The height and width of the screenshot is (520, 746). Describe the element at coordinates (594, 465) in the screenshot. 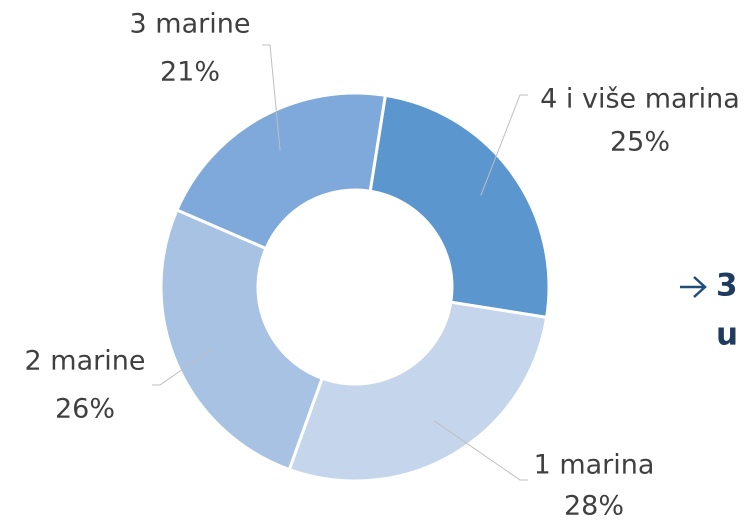

I see `category-label: 1 marina` at that location.